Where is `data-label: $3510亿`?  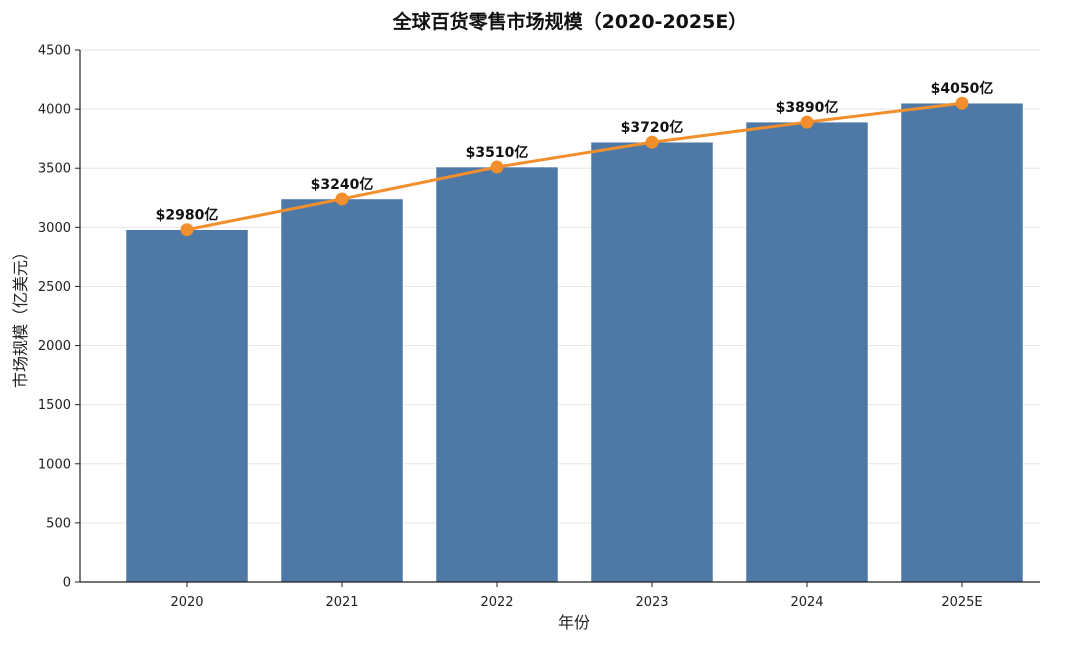 data-label: $3510亿 is located at coordinates (497, 152).